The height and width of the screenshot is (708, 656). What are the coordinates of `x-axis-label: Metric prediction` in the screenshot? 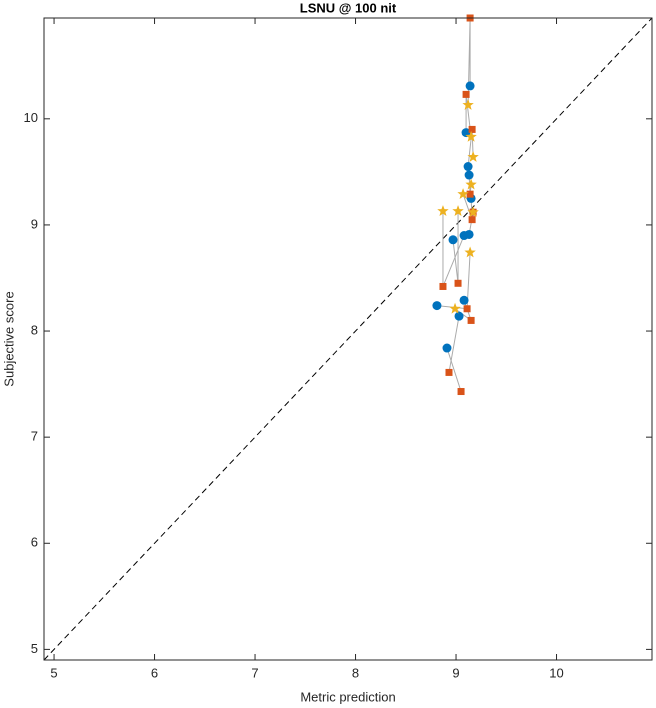 It's located at (347, 696).